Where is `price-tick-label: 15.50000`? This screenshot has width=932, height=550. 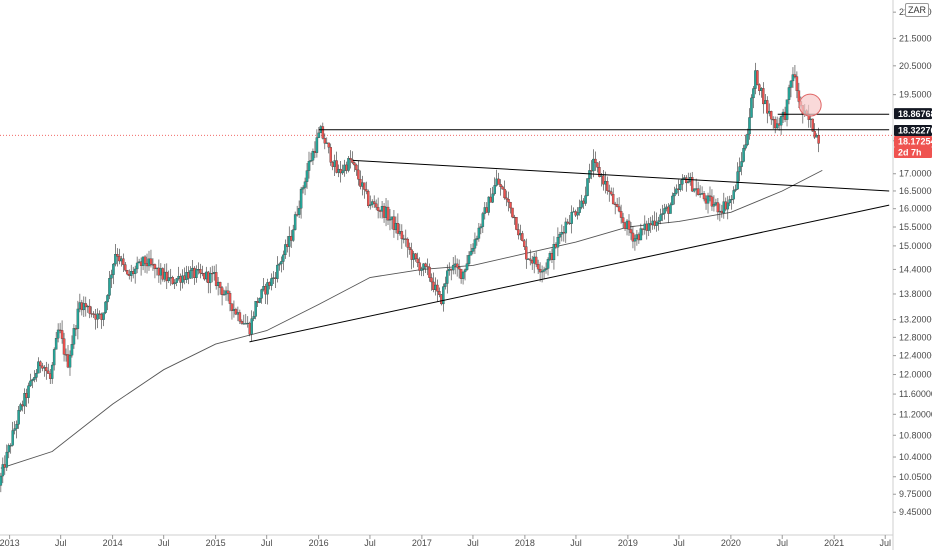
price-tick-label: 15.50000 is located at coordinates (915, 227).